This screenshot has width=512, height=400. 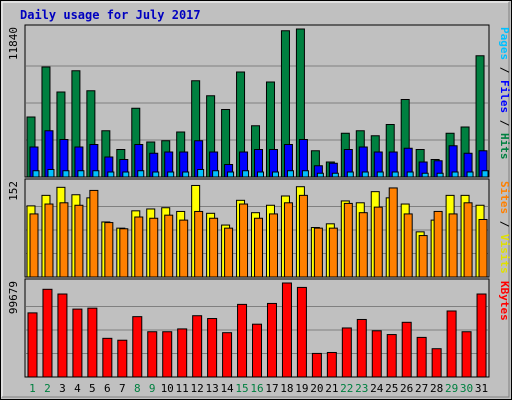 What do you see at coordinates (152, 388) in the screenshot?
I see `x-tick-label-day-9: 9` at bounding box center [152, 388].